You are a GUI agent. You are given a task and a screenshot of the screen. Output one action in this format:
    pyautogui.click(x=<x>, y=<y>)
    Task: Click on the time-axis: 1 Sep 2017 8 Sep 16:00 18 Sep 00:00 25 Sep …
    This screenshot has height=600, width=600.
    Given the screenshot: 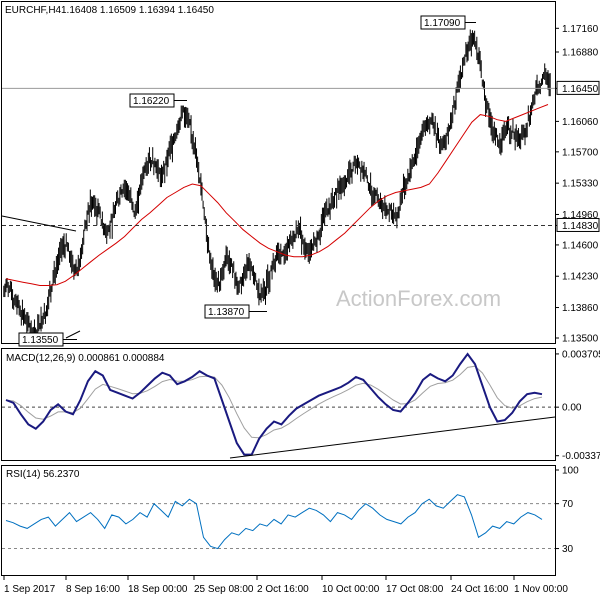 What is the action you would take?
    pyautogui.click(x=285, y=585)
    